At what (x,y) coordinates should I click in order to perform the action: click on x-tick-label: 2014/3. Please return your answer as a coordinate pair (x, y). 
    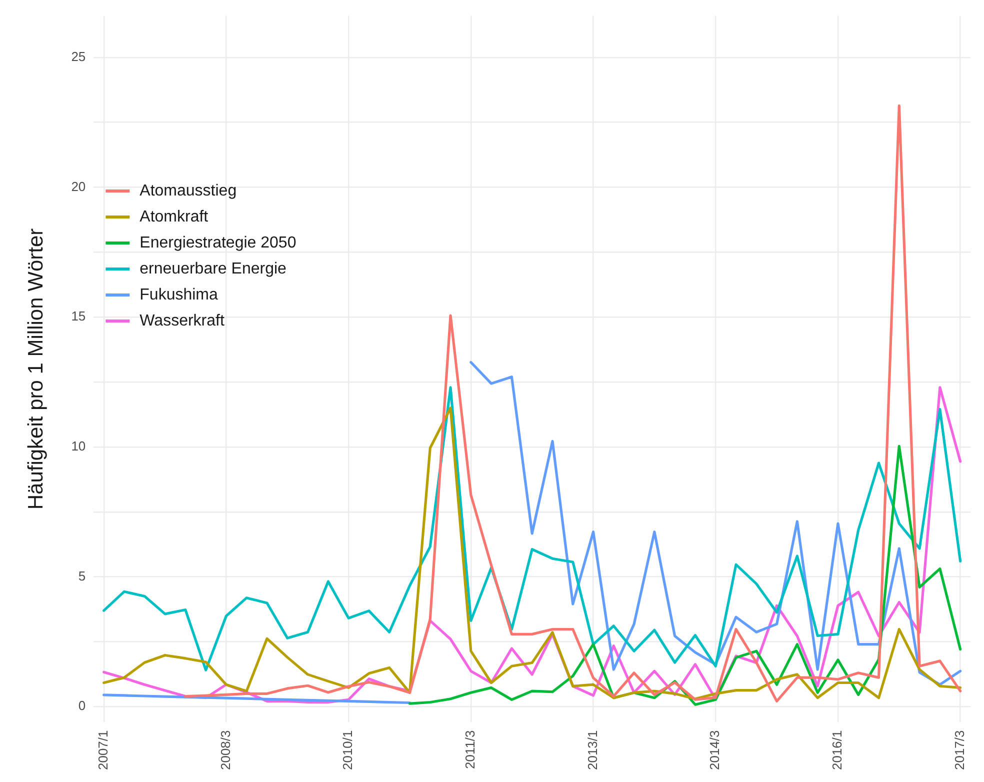
    Looking at the image, I should click on (714, 750).